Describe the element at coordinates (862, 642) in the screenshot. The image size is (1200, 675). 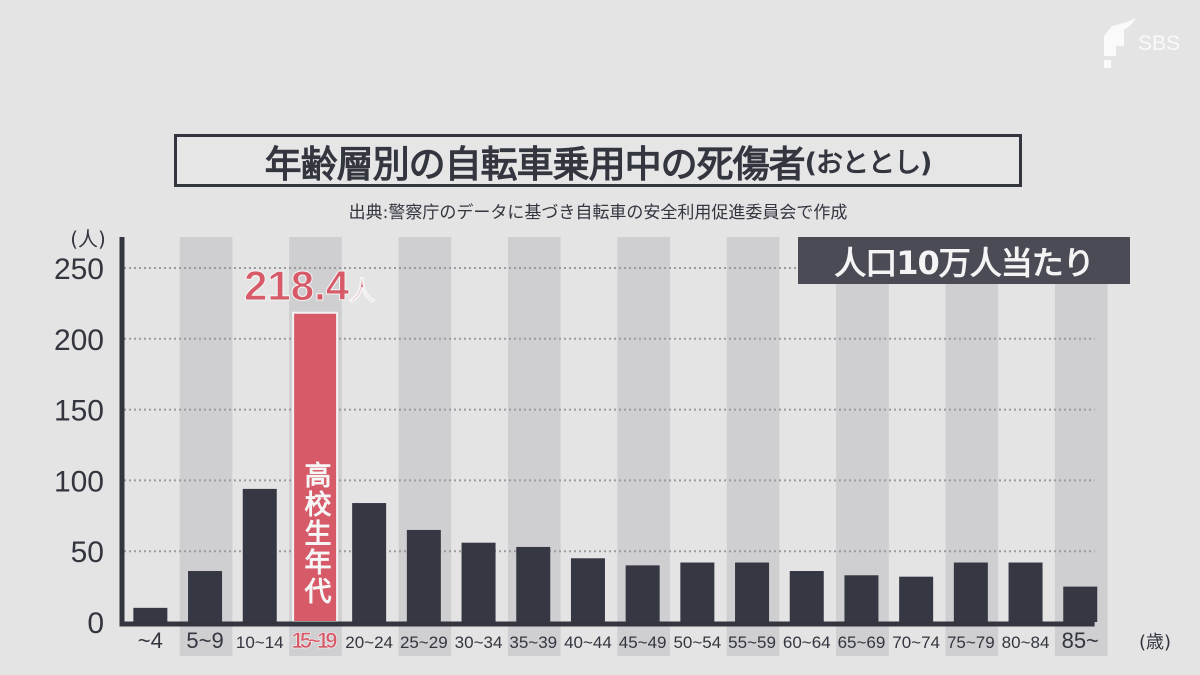
I see `x-tick-label: 65~69` at that location.